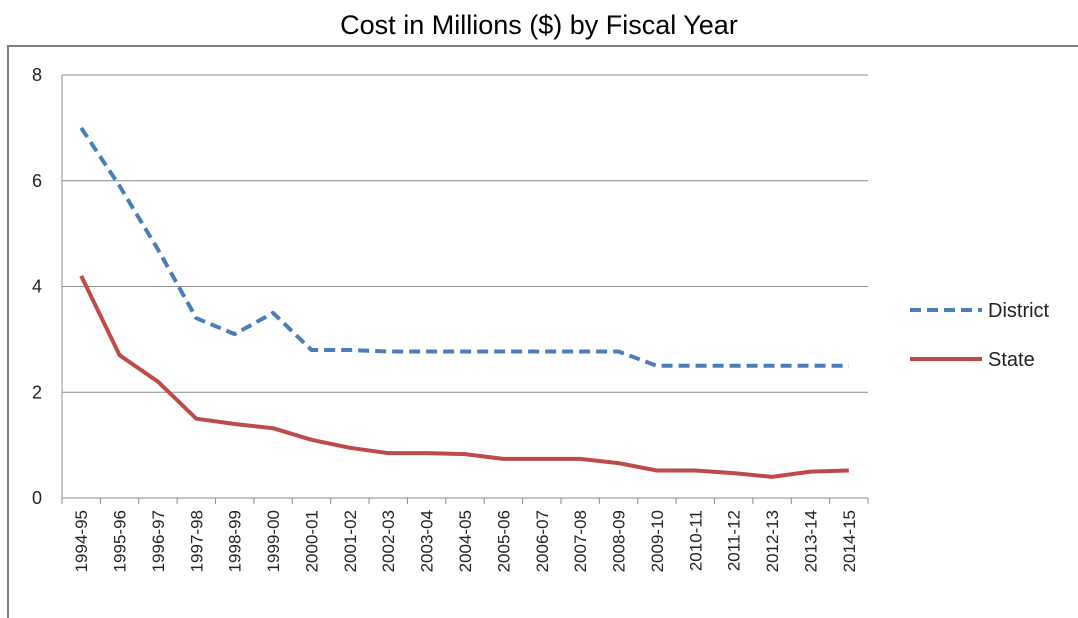 This screenshot has width=1078, height=618. I want to click on x-tick-label-1995-96: 1995-96, so click(120, 541).